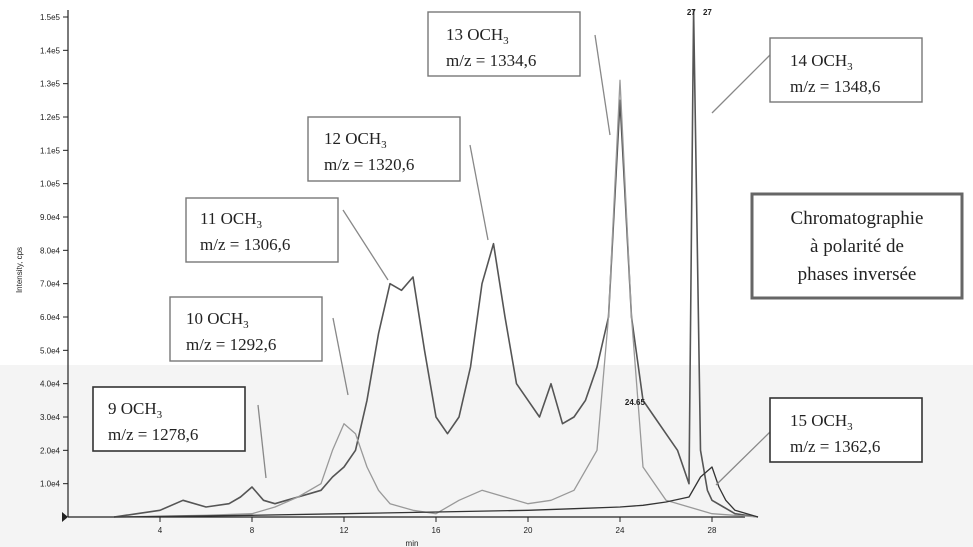 The height and width of the screenshot is (547, 973). I want to click on annotation-title: 14 OCH3, so click(821, 62).